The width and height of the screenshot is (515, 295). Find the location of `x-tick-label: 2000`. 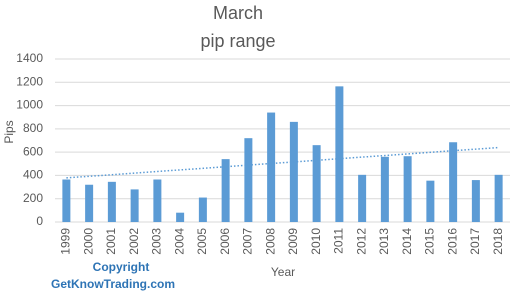

x-tick-label: 2000 is located at coordinates (88, 241).